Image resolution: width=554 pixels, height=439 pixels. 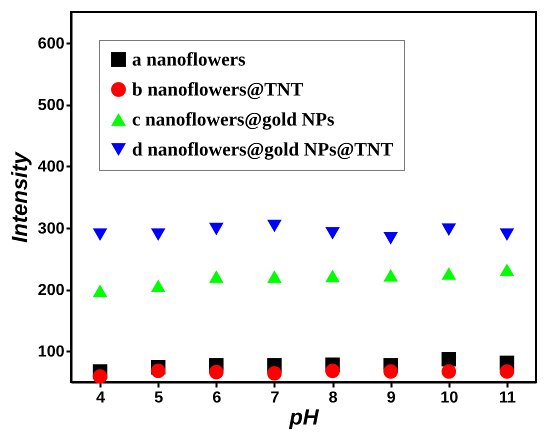 What do you see at coordinates (217, 398) in the screenshot?
I see `x-tick-label: 6` at bounding box center [217, 398].